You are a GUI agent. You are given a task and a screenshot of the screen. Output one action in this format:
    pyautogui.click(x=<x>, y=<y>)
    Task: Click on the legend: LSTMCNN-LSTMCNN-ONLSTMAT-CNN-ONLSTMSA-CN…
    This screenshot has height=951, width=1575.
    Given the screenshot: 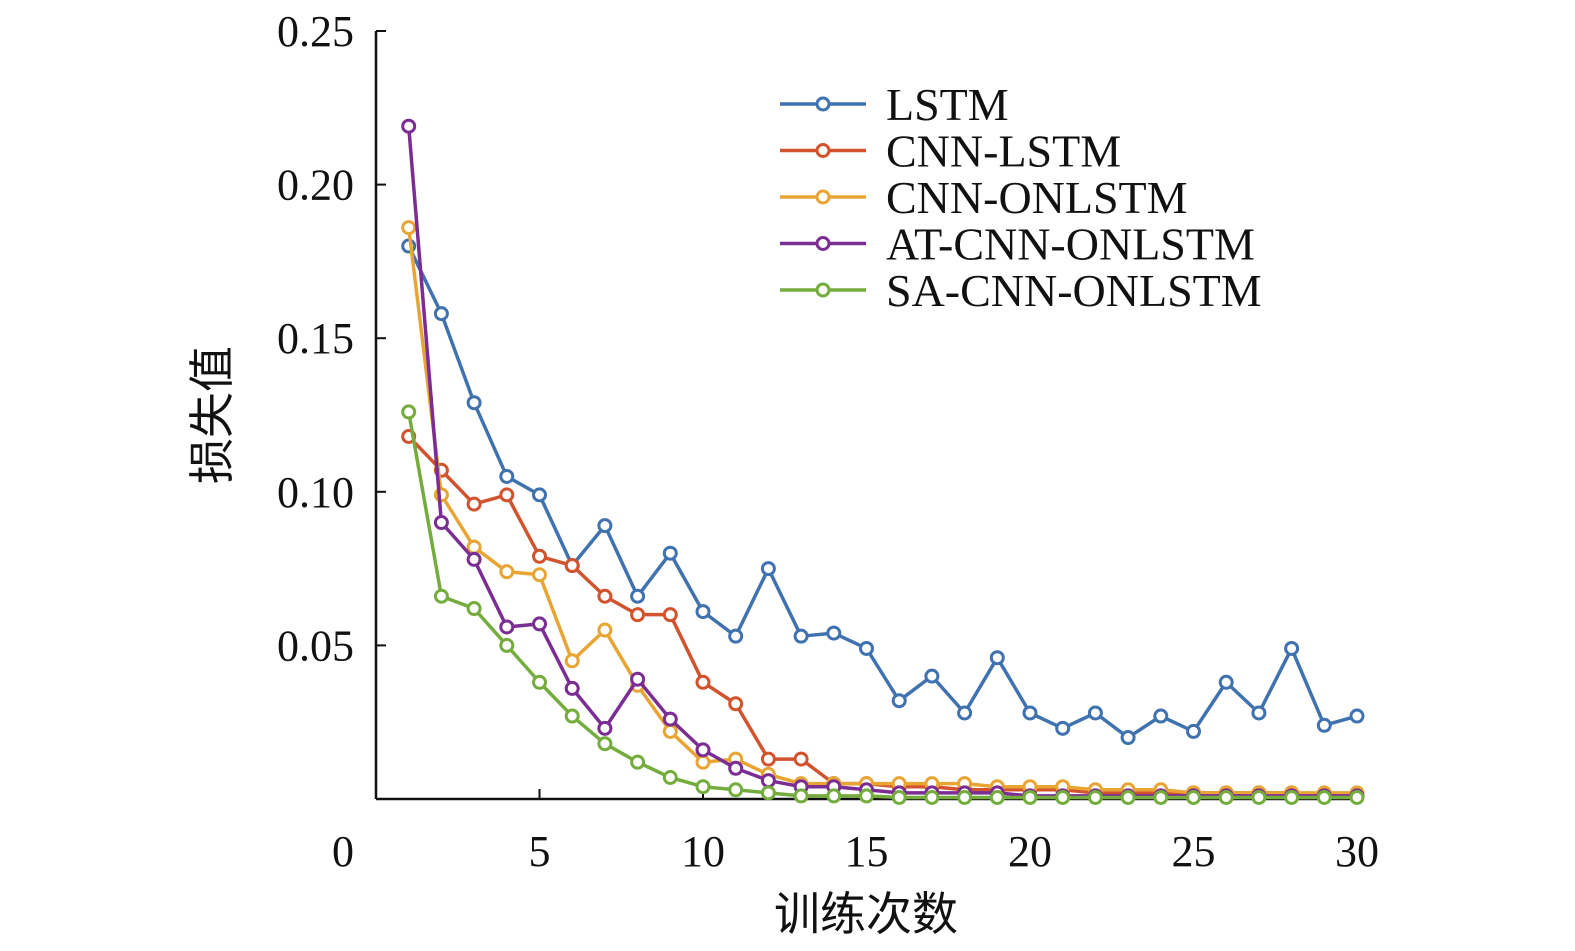 What is the action you would take?
    pyautogui.click(x=1021, y=197)
    